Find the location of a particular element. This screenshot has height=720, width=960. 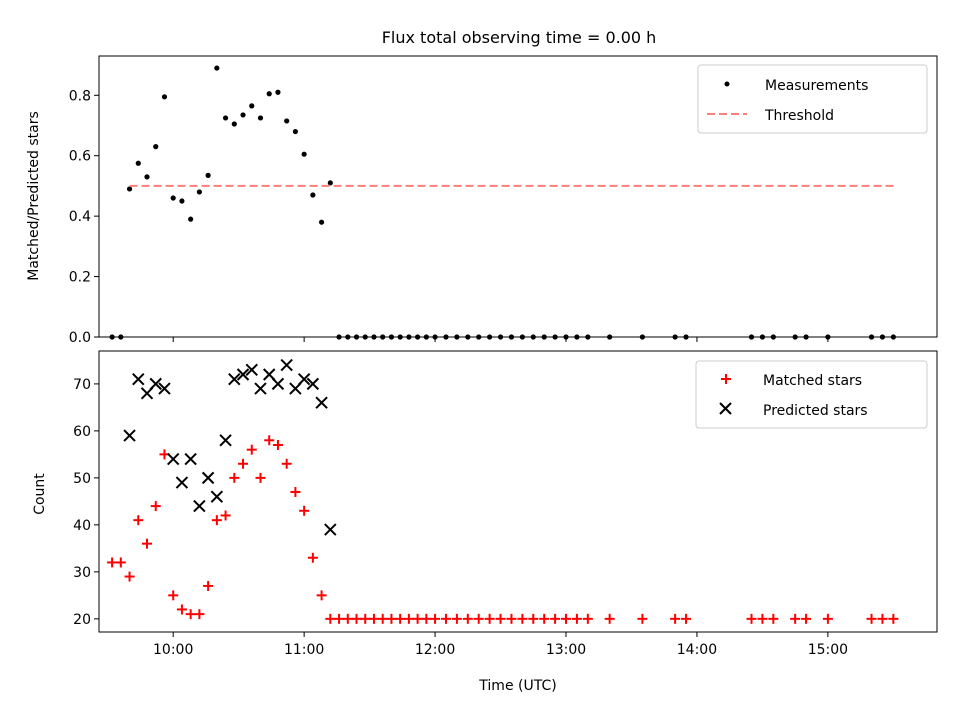

bottom-legend: Matched stars Predicted stars is located at coordinates (811, 394).